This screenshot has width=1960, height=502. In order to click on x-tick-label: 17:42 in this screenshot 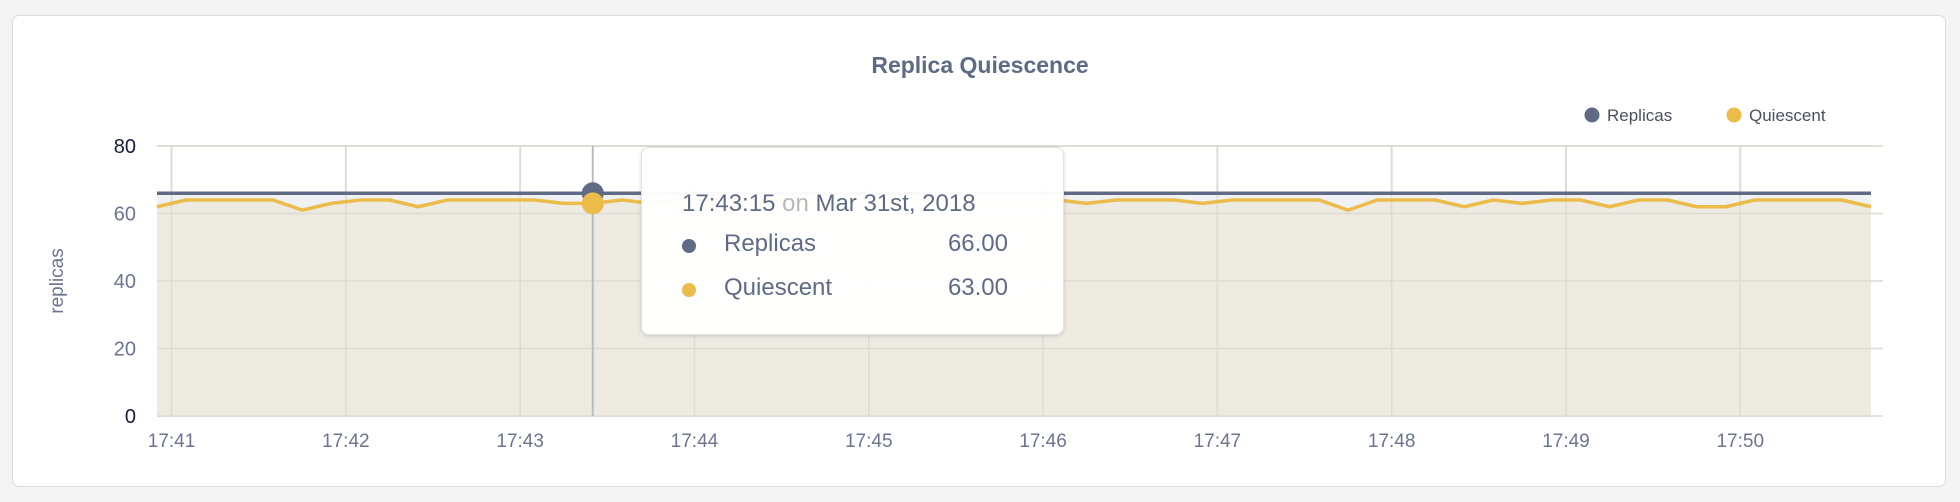, I will do `click(346, 441)`.